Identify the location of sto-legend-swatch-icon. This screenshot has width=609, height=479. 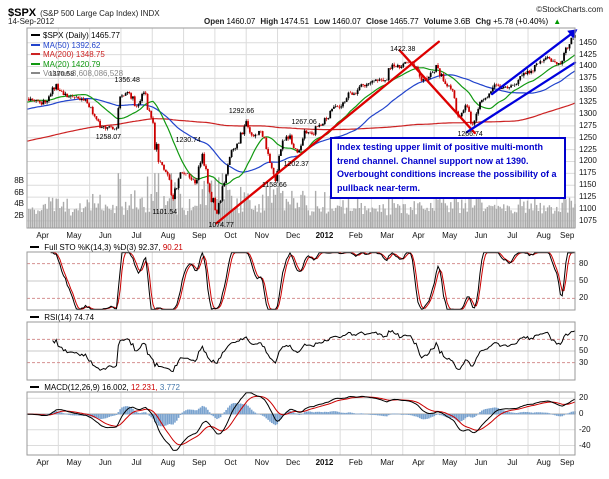
(34, 247).